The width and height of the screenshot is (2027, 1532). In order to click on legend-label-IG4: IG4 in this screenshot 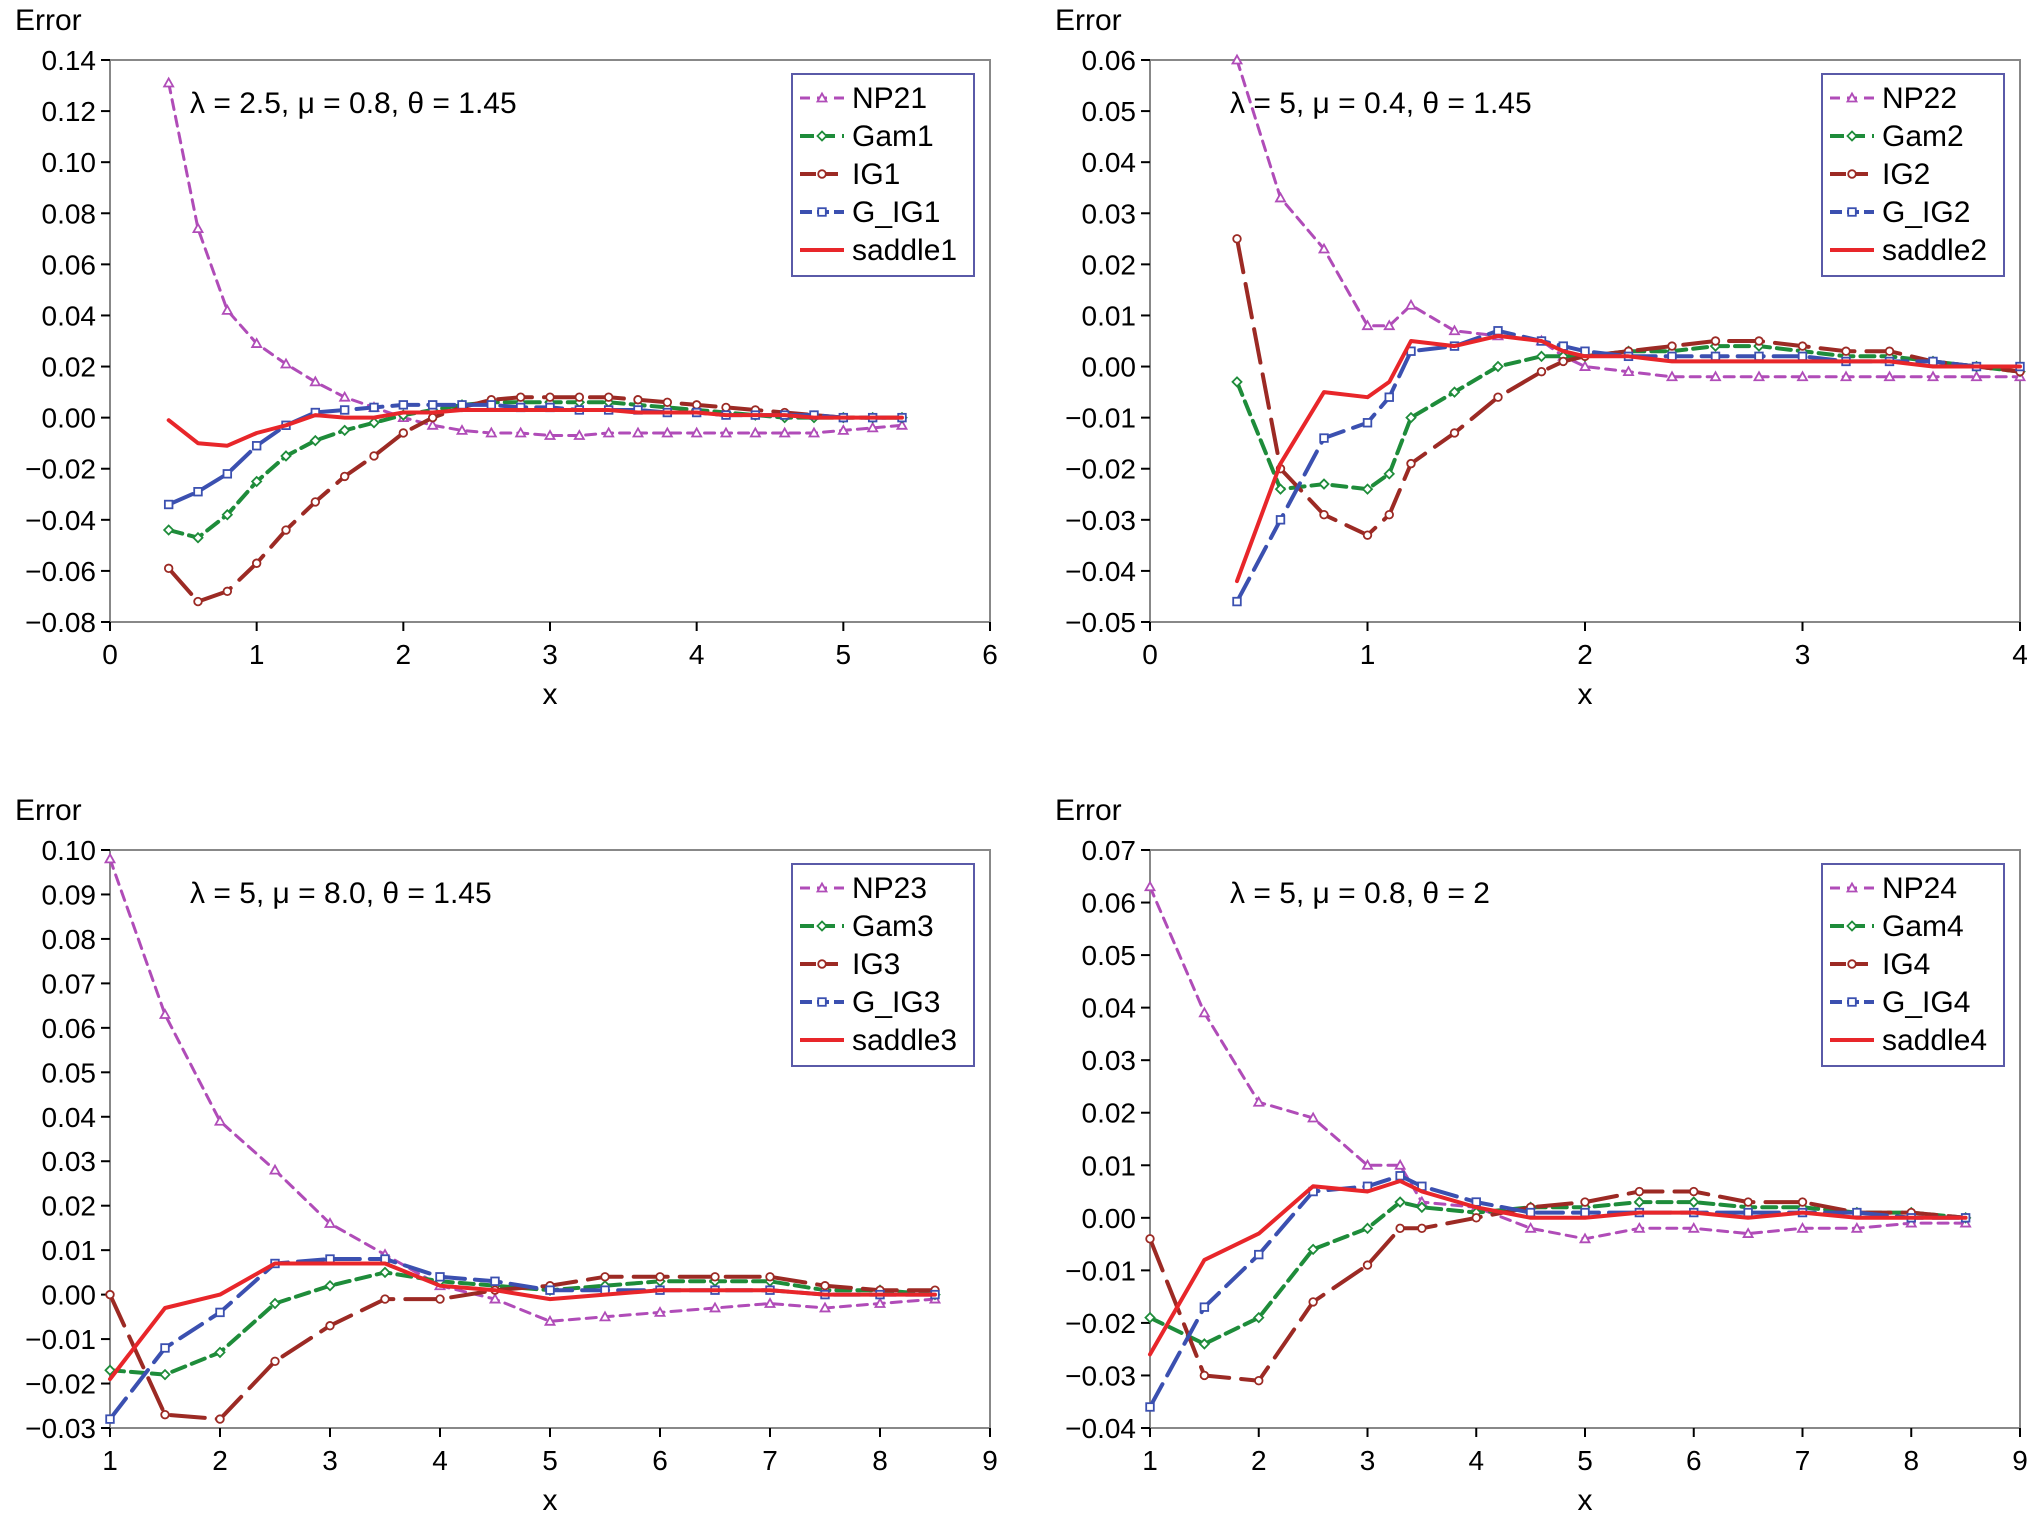, I will do `click(1906, 964)`.